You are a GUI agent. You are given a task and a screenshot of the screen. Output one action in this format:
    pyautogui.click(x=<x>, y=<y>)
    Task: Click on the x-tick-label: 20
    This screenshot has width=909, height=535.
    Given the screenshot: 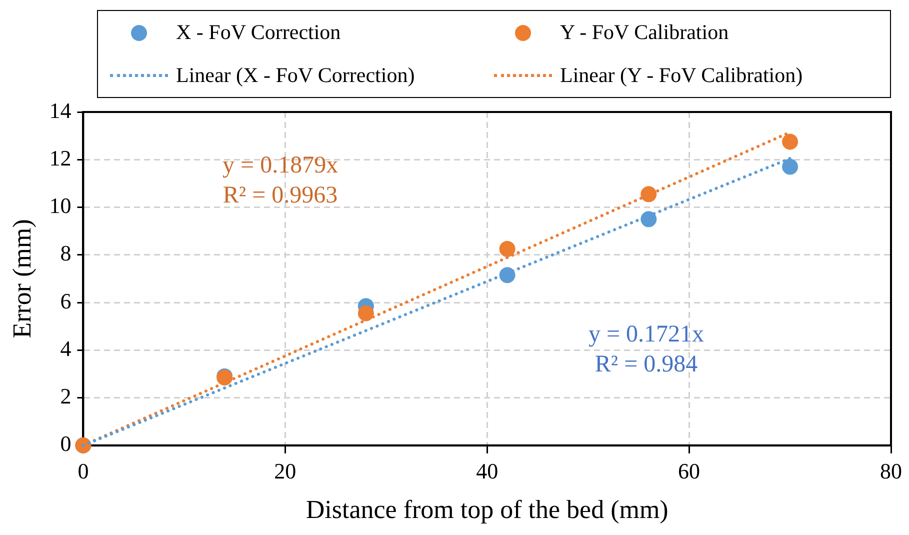 What is the action you would take?
    pyautogui.click(x=285, y=471)
    